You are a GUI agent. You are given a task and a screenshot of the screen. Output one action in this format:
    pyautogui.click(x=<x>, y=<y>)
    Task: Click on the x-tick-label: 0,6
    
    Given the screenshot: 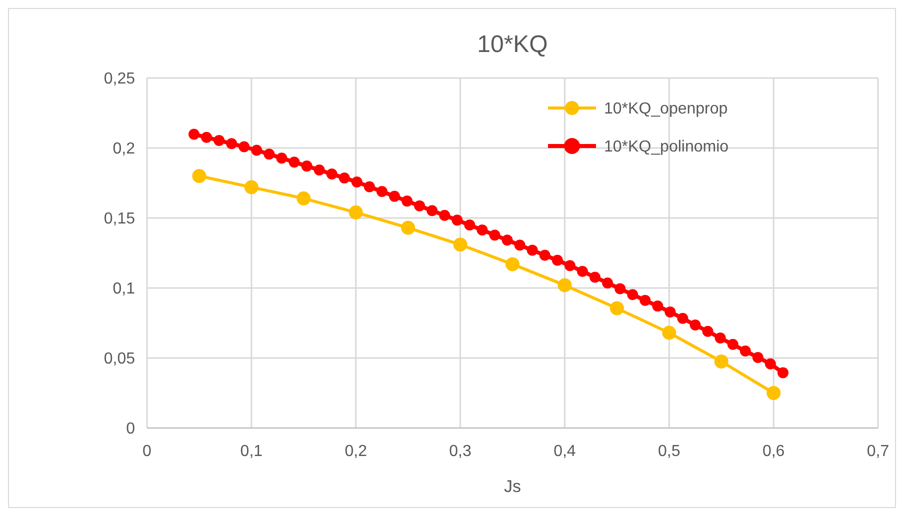 What is the action you would take?
    pyautogui.click(x=773, y=451)
    